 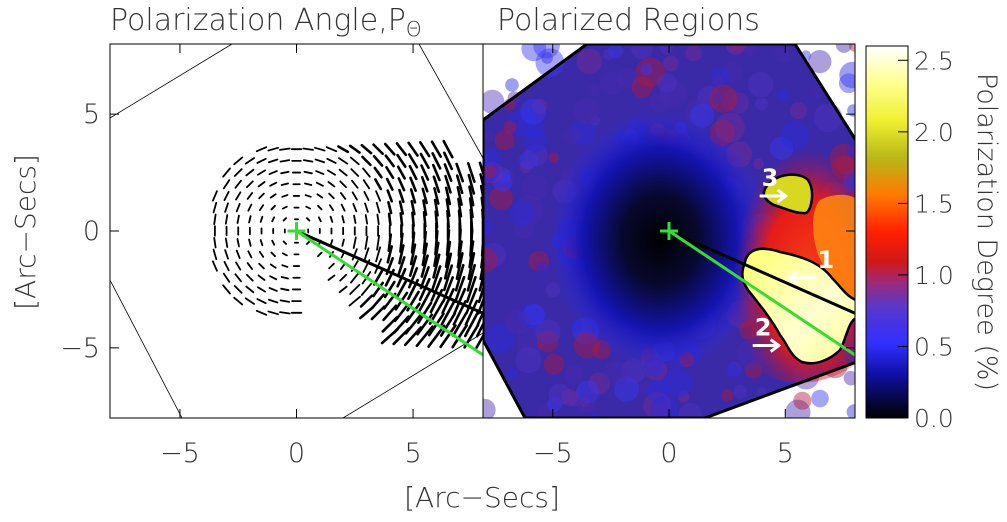 I want to click on colorbar-tick-label: 2.5, so click(x=934, y=60).